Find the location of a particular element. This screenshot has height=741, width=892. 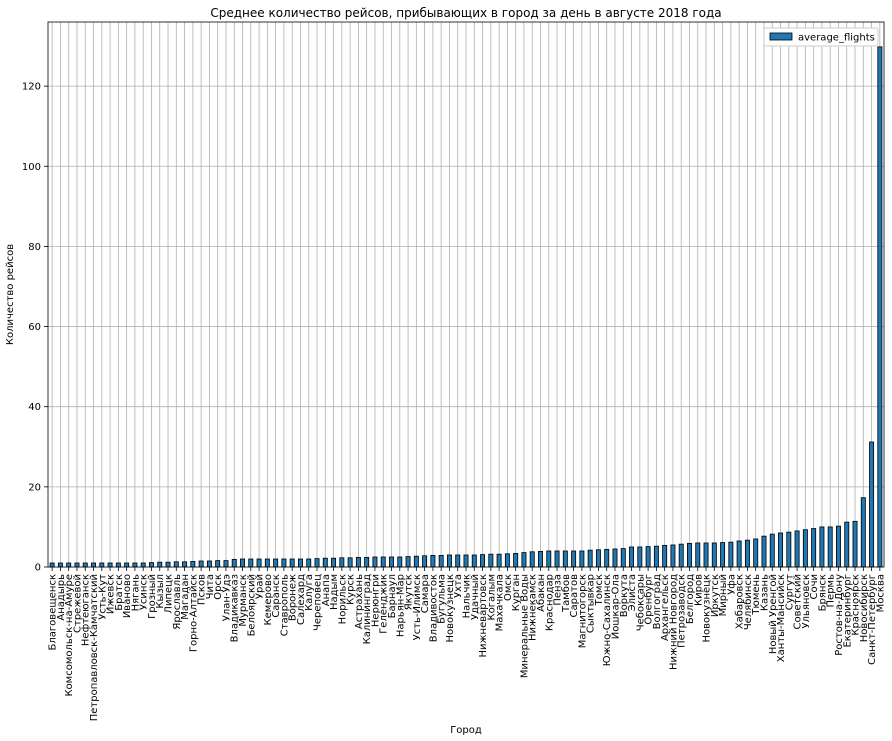

x-tick-label: Казань is located at coordinates (764, 592).